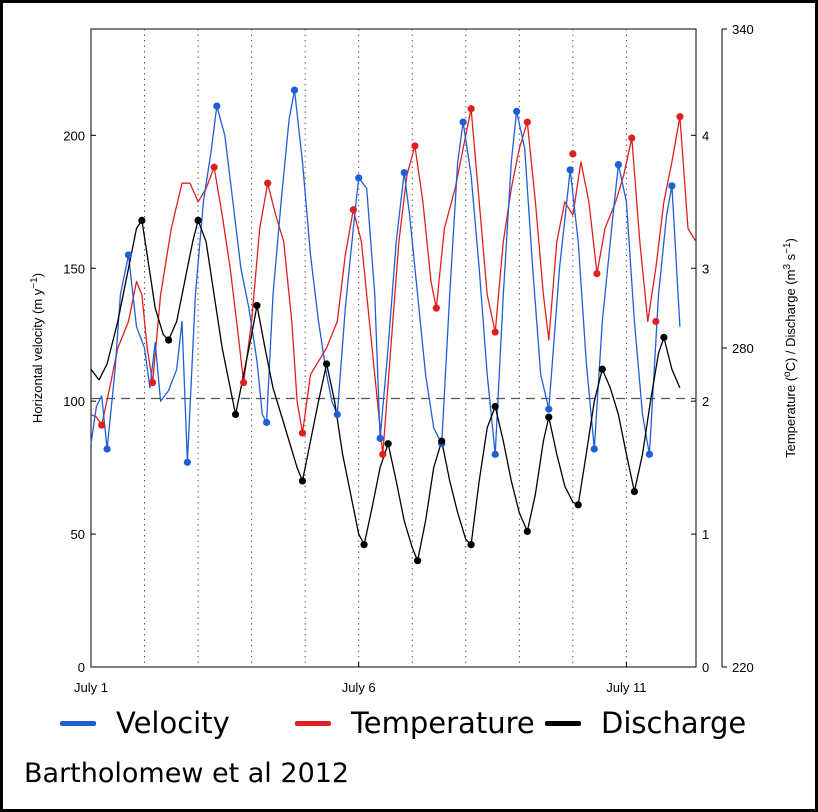 This screenshot has height=812, width=818. What do you see at coordinates (743, 667) in the screenshot?
I see `right-outer-tick-label: 220` at bounding box center [743, 667].